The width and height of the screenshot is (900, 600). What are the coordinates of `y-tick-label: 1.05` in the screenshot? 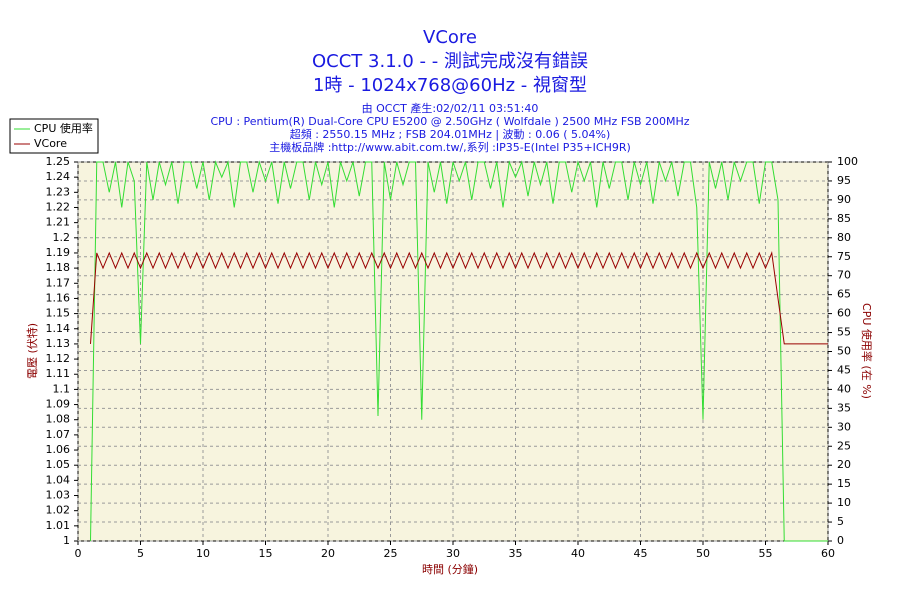 It's located at (58, 464).